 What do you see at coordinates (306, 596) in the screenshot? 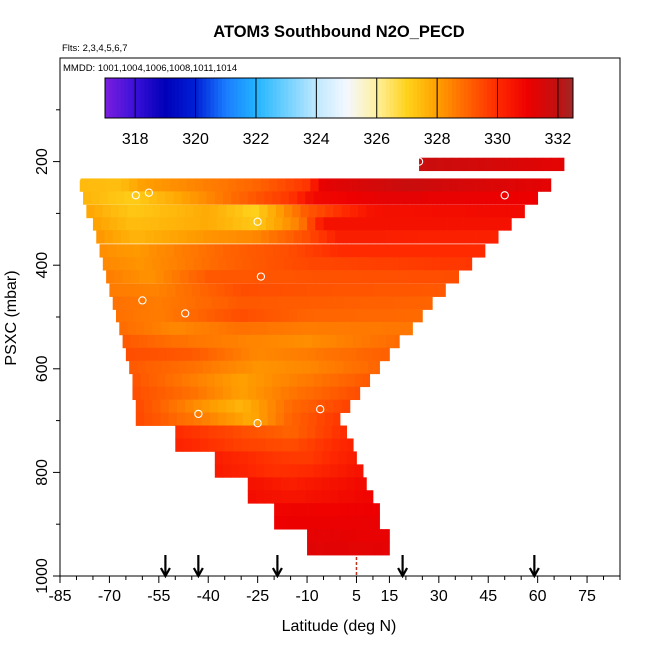
I see `x-tick-label: -10` at bounding box center [306, 596].